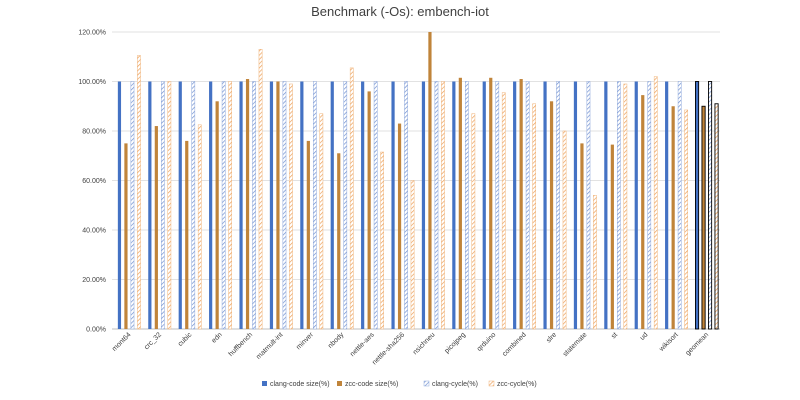 The image size is (800, 400). Describe the element at coordinates (484, 205) in the screenshot. I see `bar-qrduino-clang-code-size-` at that location.